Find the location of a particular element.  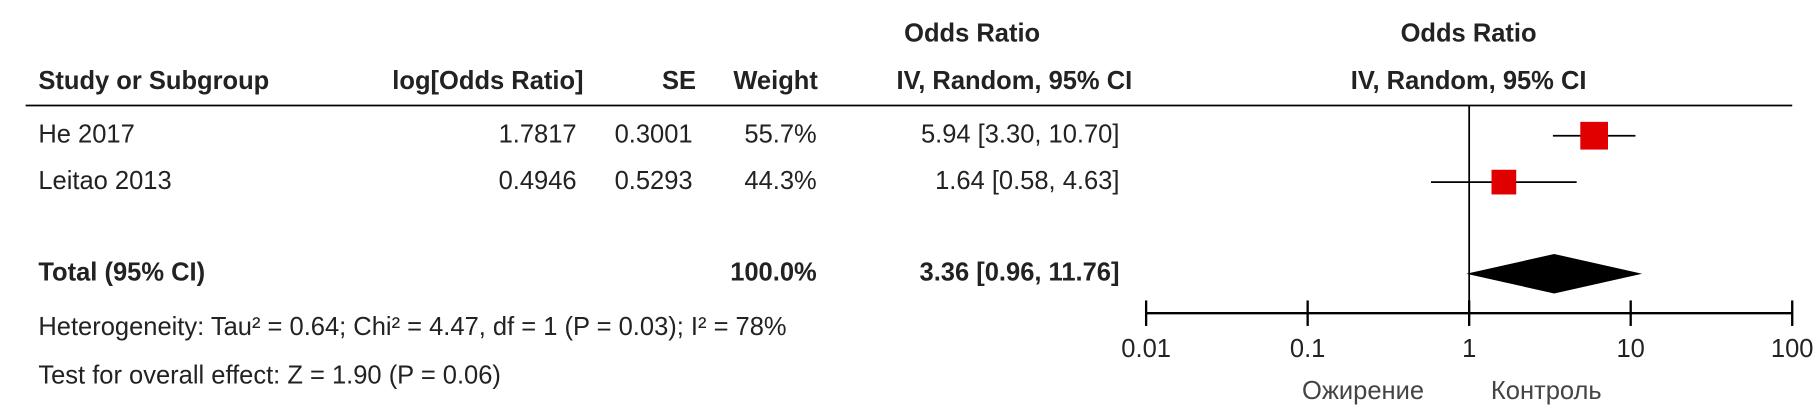

total-weight: 100.0% is located at coordinates (773, 272).